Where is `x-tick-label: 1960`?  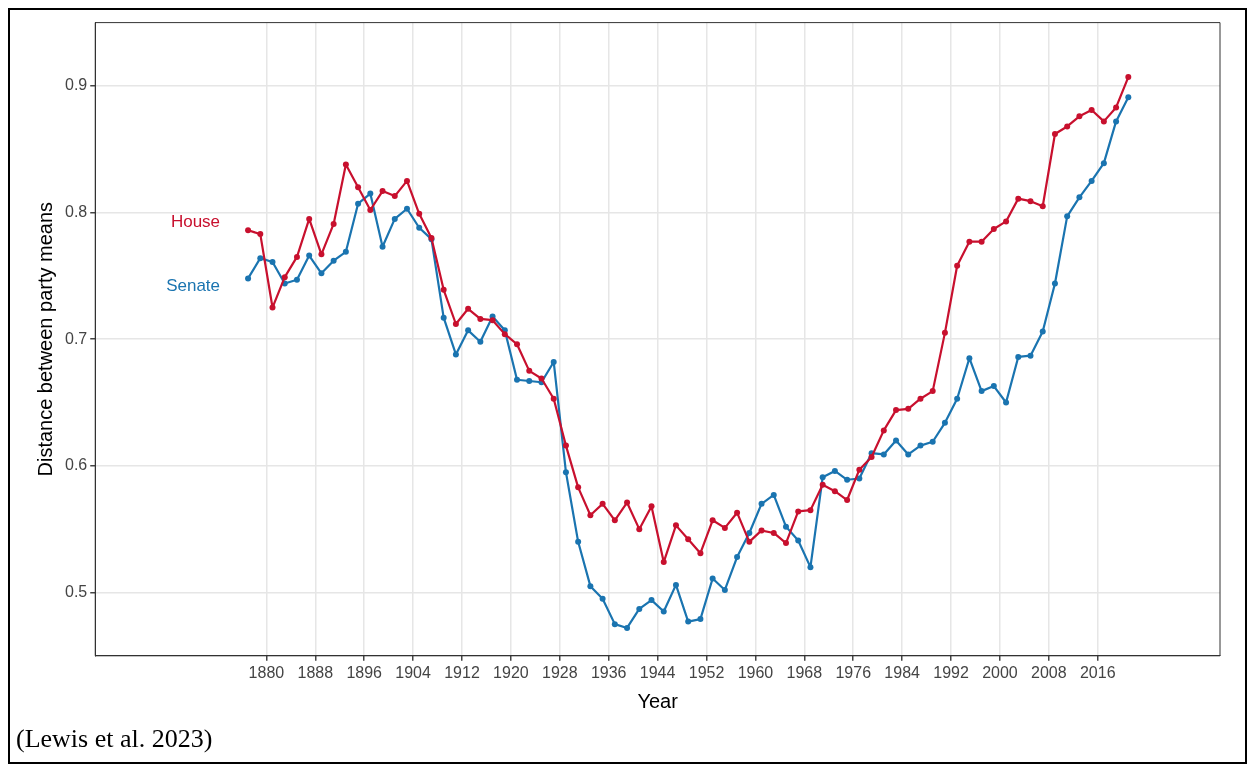
x-tick-label: 1960 is located at coordinates (755, 672).